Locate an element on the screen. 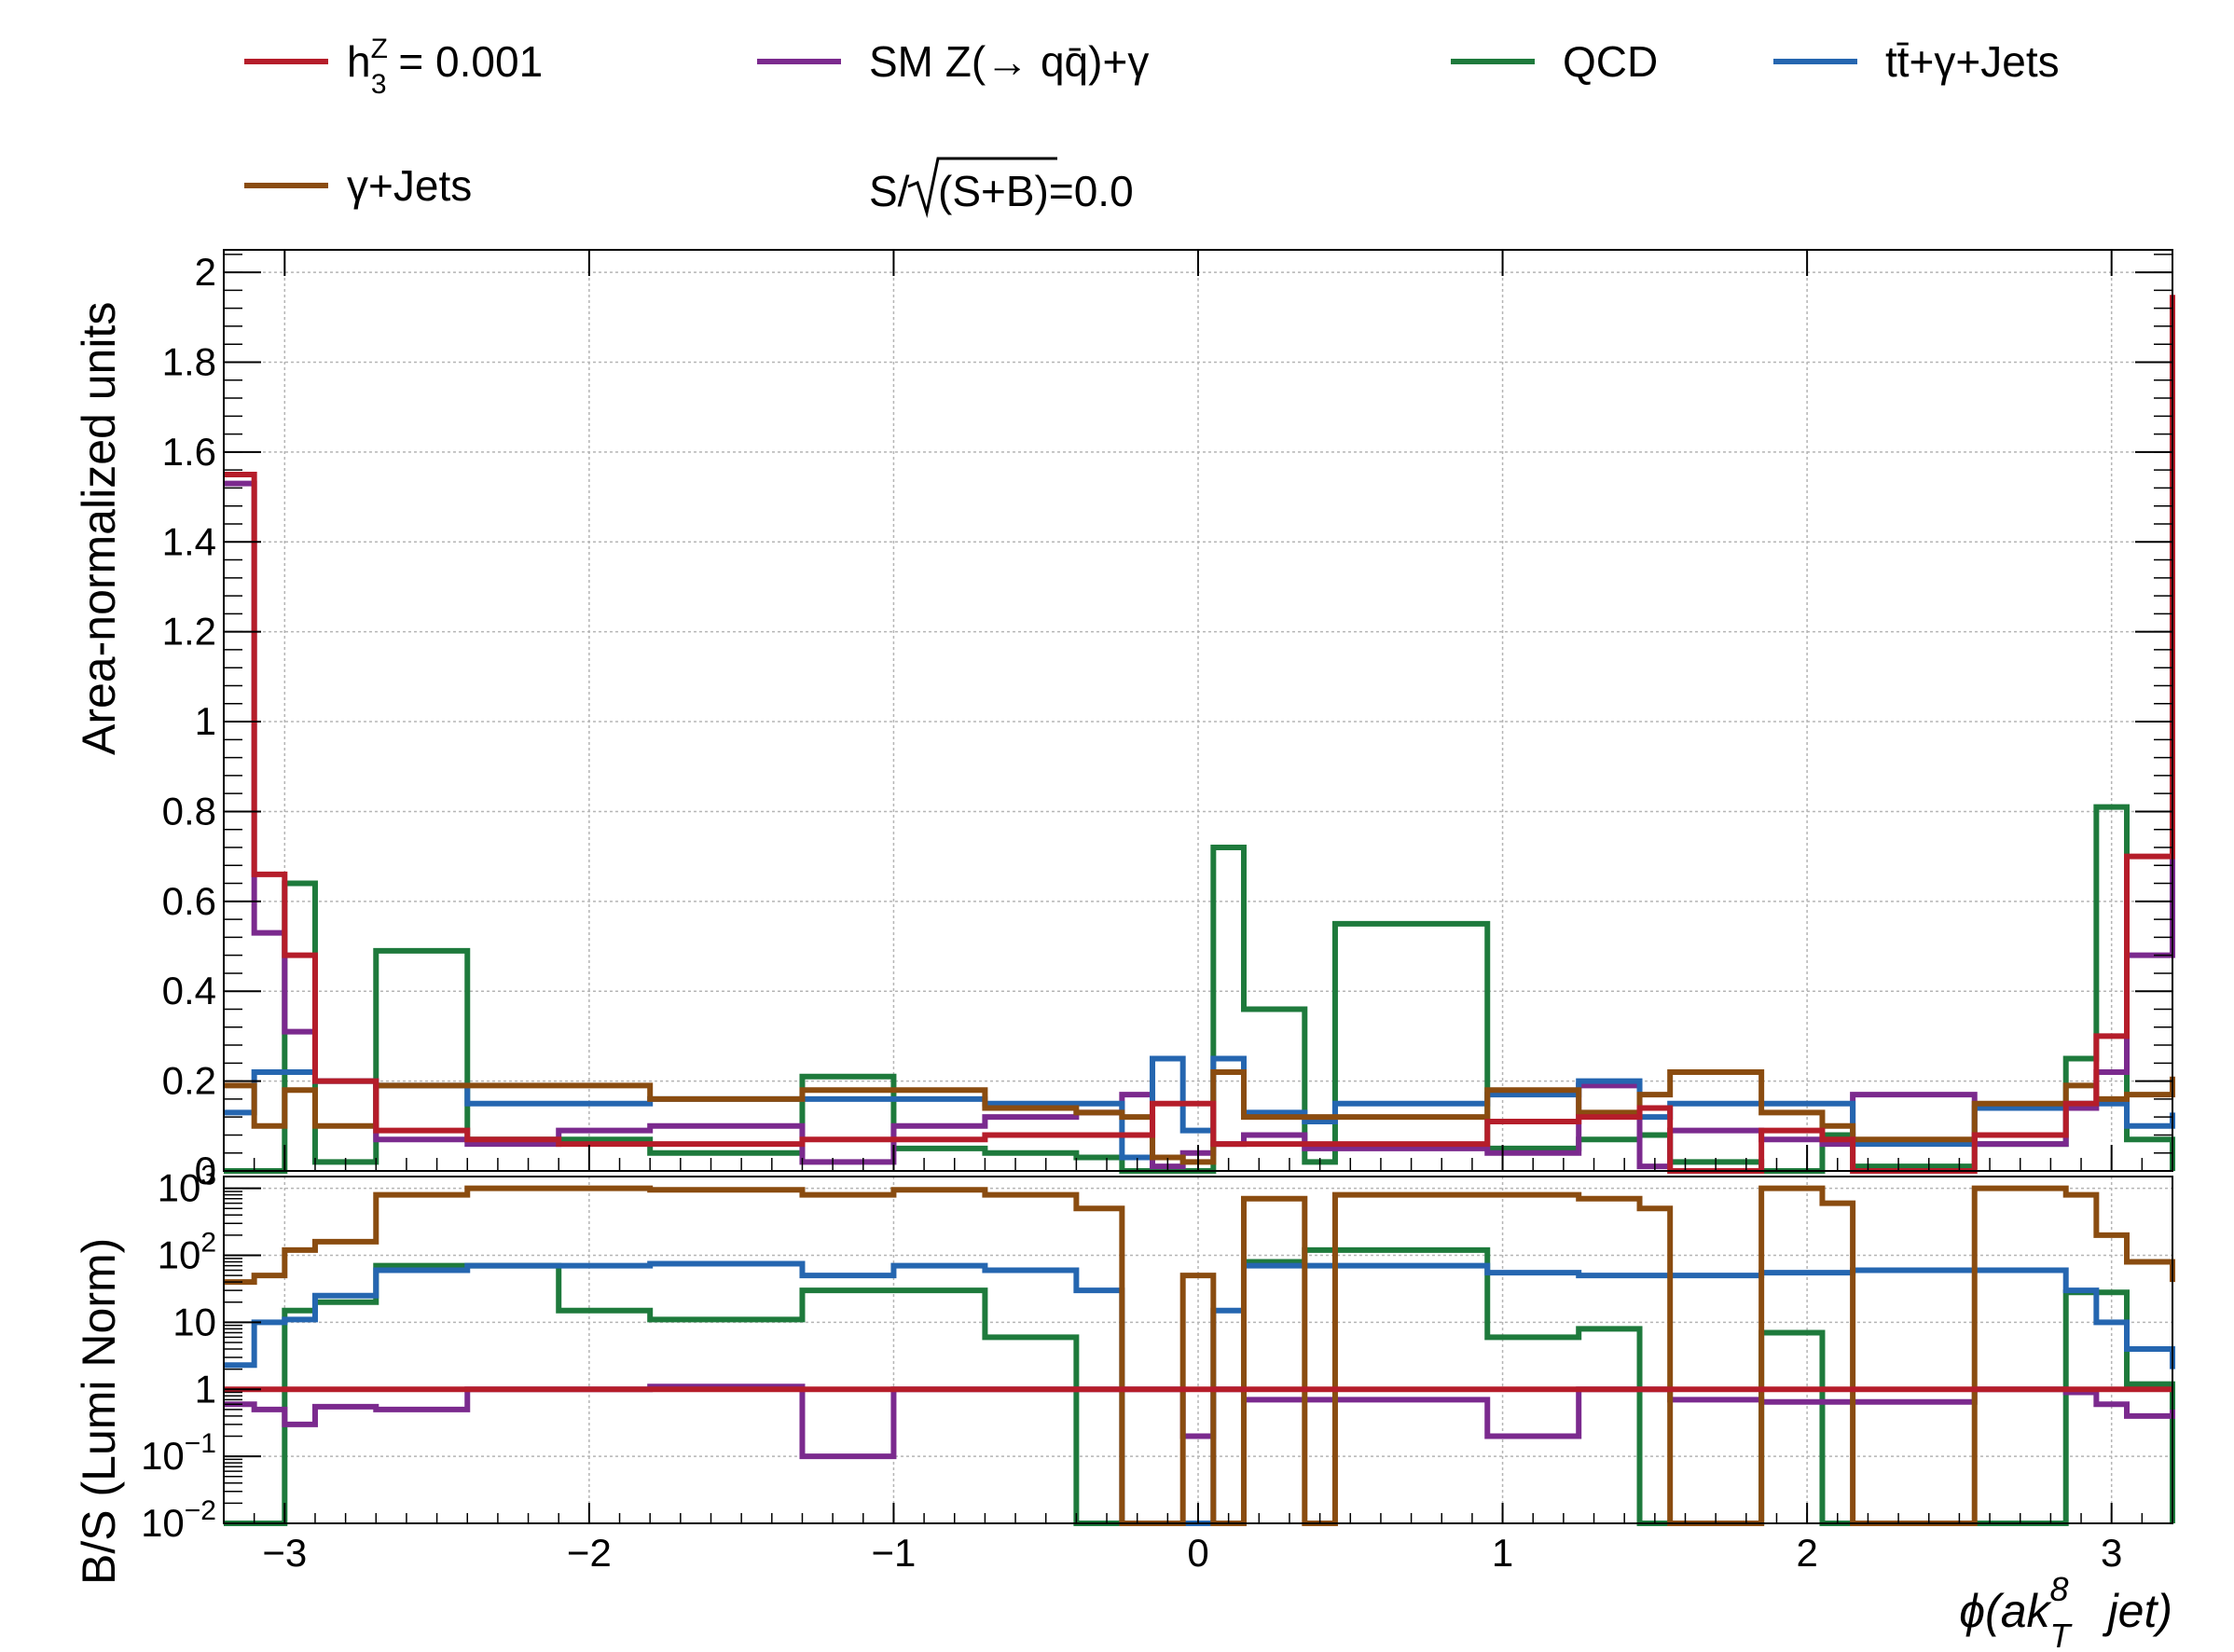 This screenshot has height=1652, width=2234. bottom-y-tick-label: 10⁻¹ is located at coordinates (178, 1453).